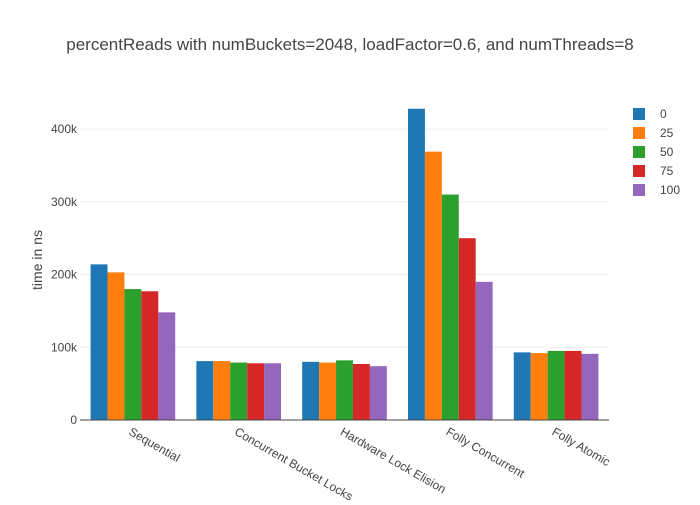  What do you see at coordinates (64, 202) in the screenshot?
I see `y-tick-label: 300k` at bounding box center [64, 202].